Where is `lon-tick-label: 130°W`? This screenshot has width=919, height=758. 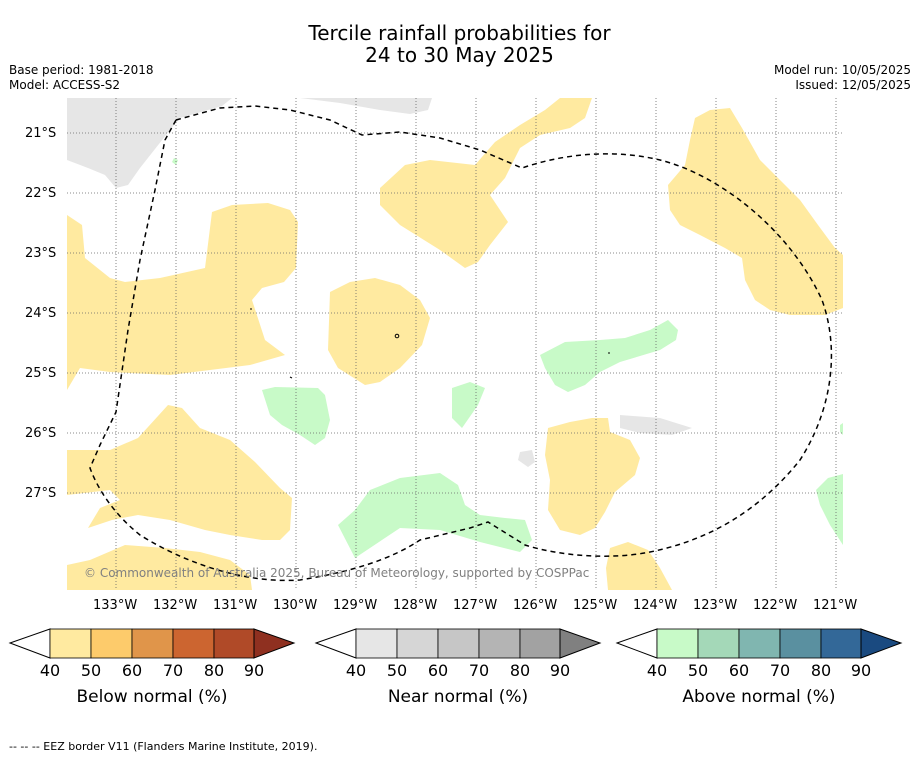
lon-tick-label: 130°W is located at coordinates (295, 605).